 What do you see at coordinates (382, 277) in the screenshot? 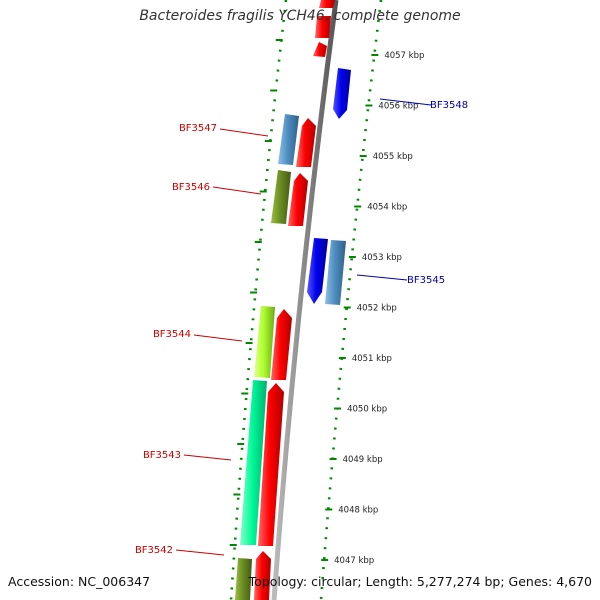
I see `leader-BF3545` at bounding box center [382, 277].